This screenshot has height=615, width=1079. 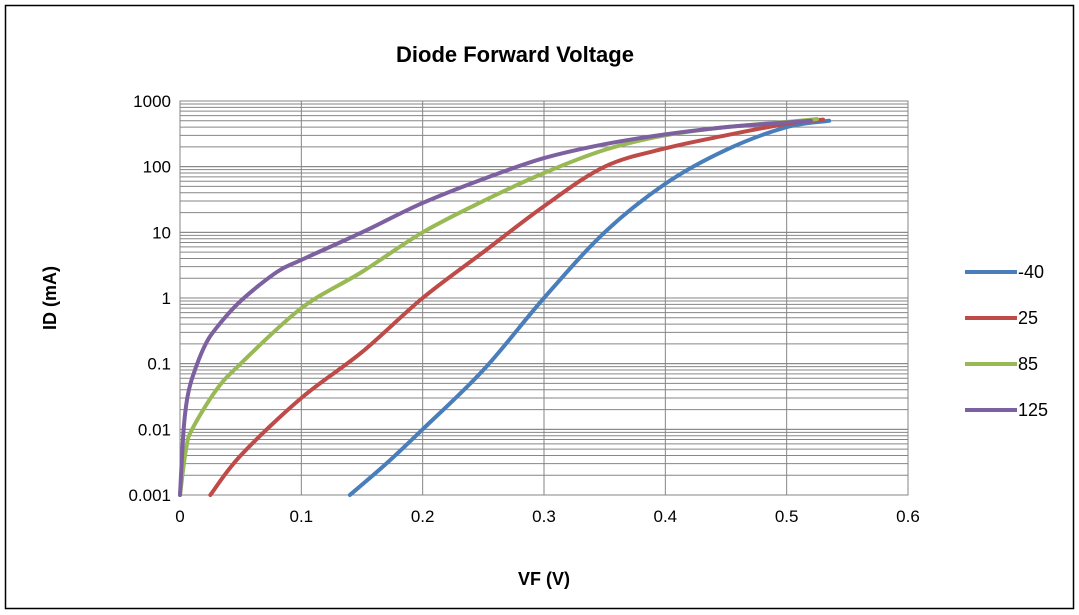 I want to click on x-tick-label: 0.4, so click(x=666, y=516).